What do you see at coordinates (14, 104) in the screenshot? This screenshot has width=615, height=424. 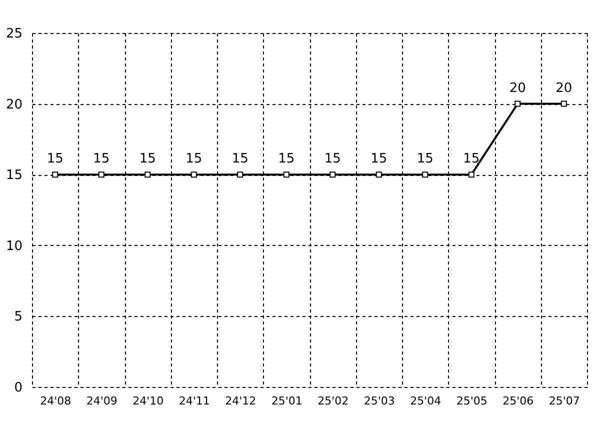 I see `y-tick-label: 20` at bounding box center [14, 104].